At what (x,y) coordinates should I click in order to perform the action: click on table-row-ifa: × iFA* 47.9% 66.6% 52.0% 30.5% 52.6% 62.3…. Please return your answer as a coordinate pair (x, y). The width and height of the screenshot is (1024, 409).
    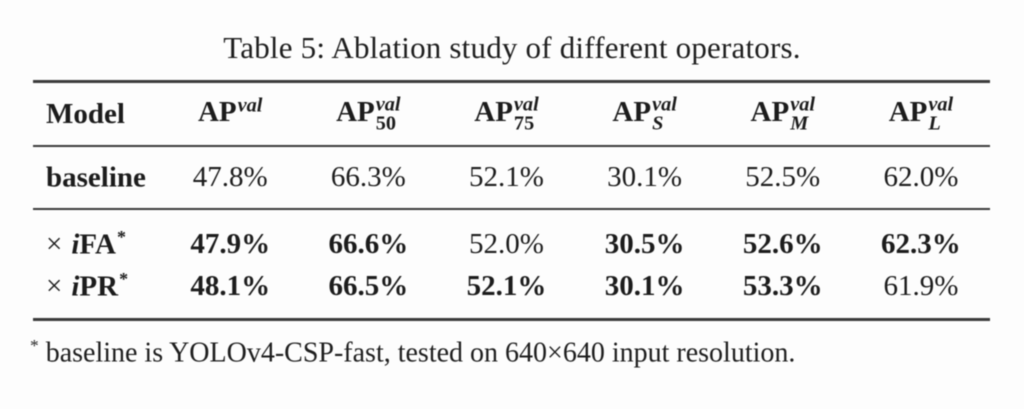
    Looking at the image, I should click on (511, 235).